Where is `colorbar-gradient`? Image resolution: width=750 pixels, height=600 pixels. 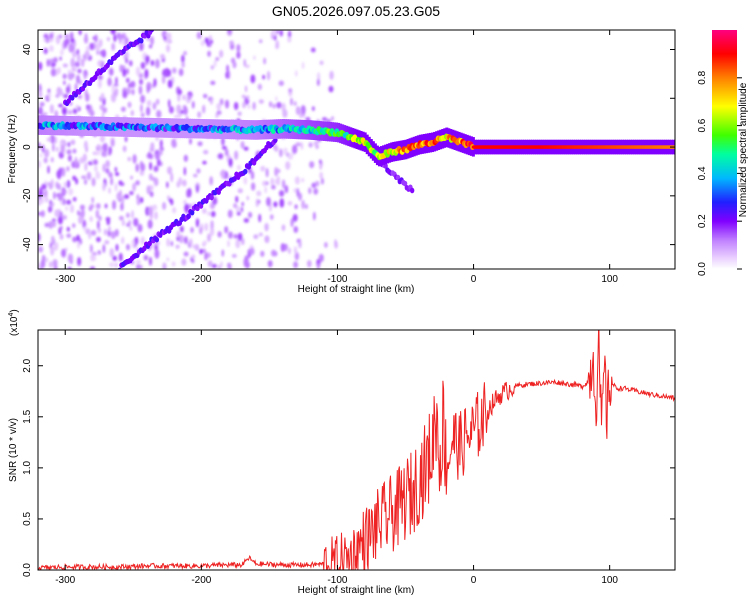
colorbar-gradient is located at coordinates (724, 149).